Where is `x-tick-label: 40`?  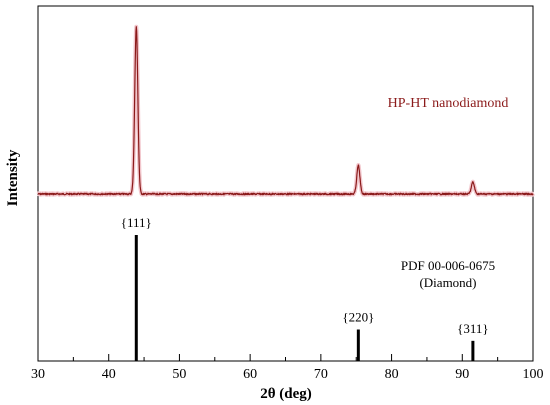
x-tick-label: 40 is located at coordinates (109, 374).